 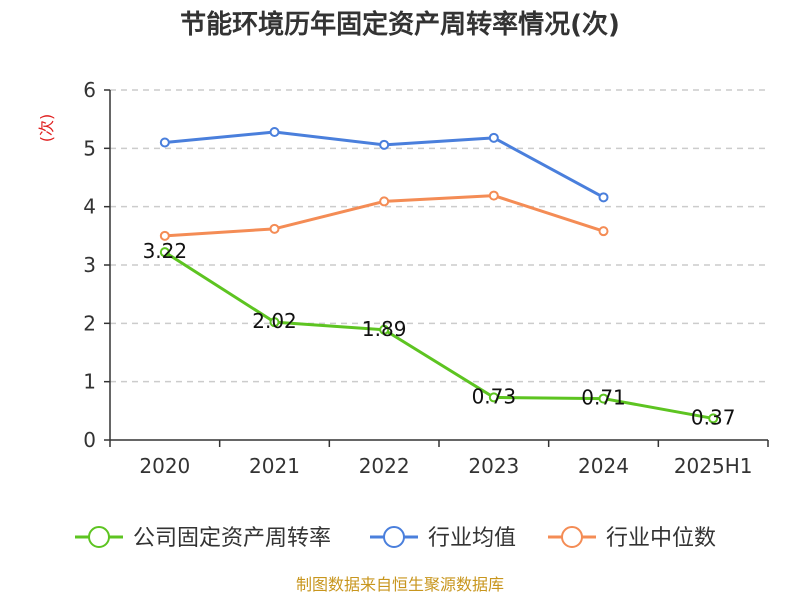 What do you see at coordinates (713, 466) in the screenshot?
I see `x-tick-label: 2025H1` at bounding box center [713, 466].